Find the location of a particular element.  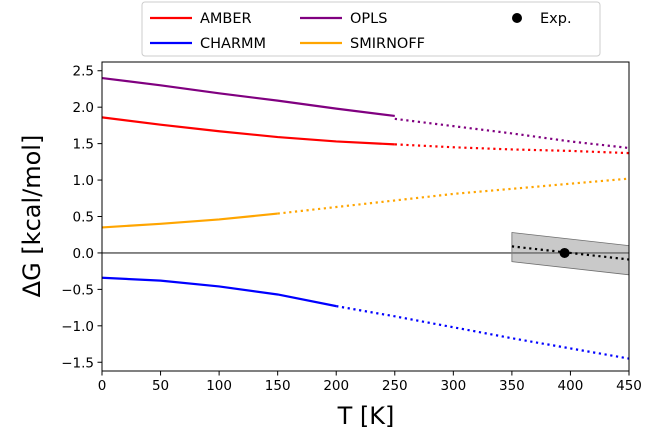

y-tick-label: 0.0 is located at coordinates (83, 254).